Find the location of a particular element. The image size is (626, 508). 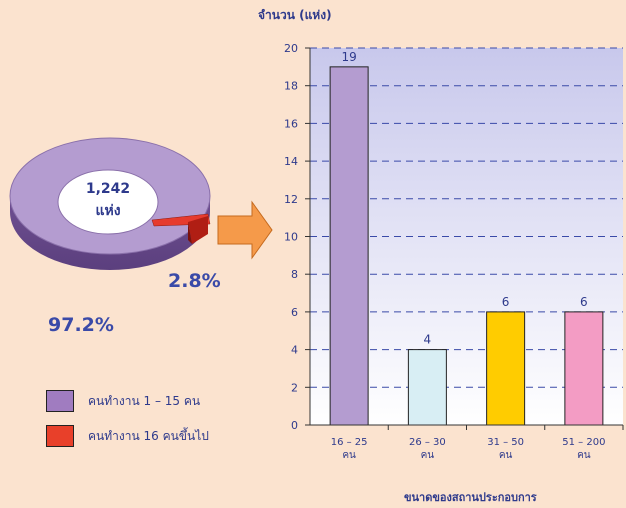

legend-swatch-small is located at coordinates (60, 401).